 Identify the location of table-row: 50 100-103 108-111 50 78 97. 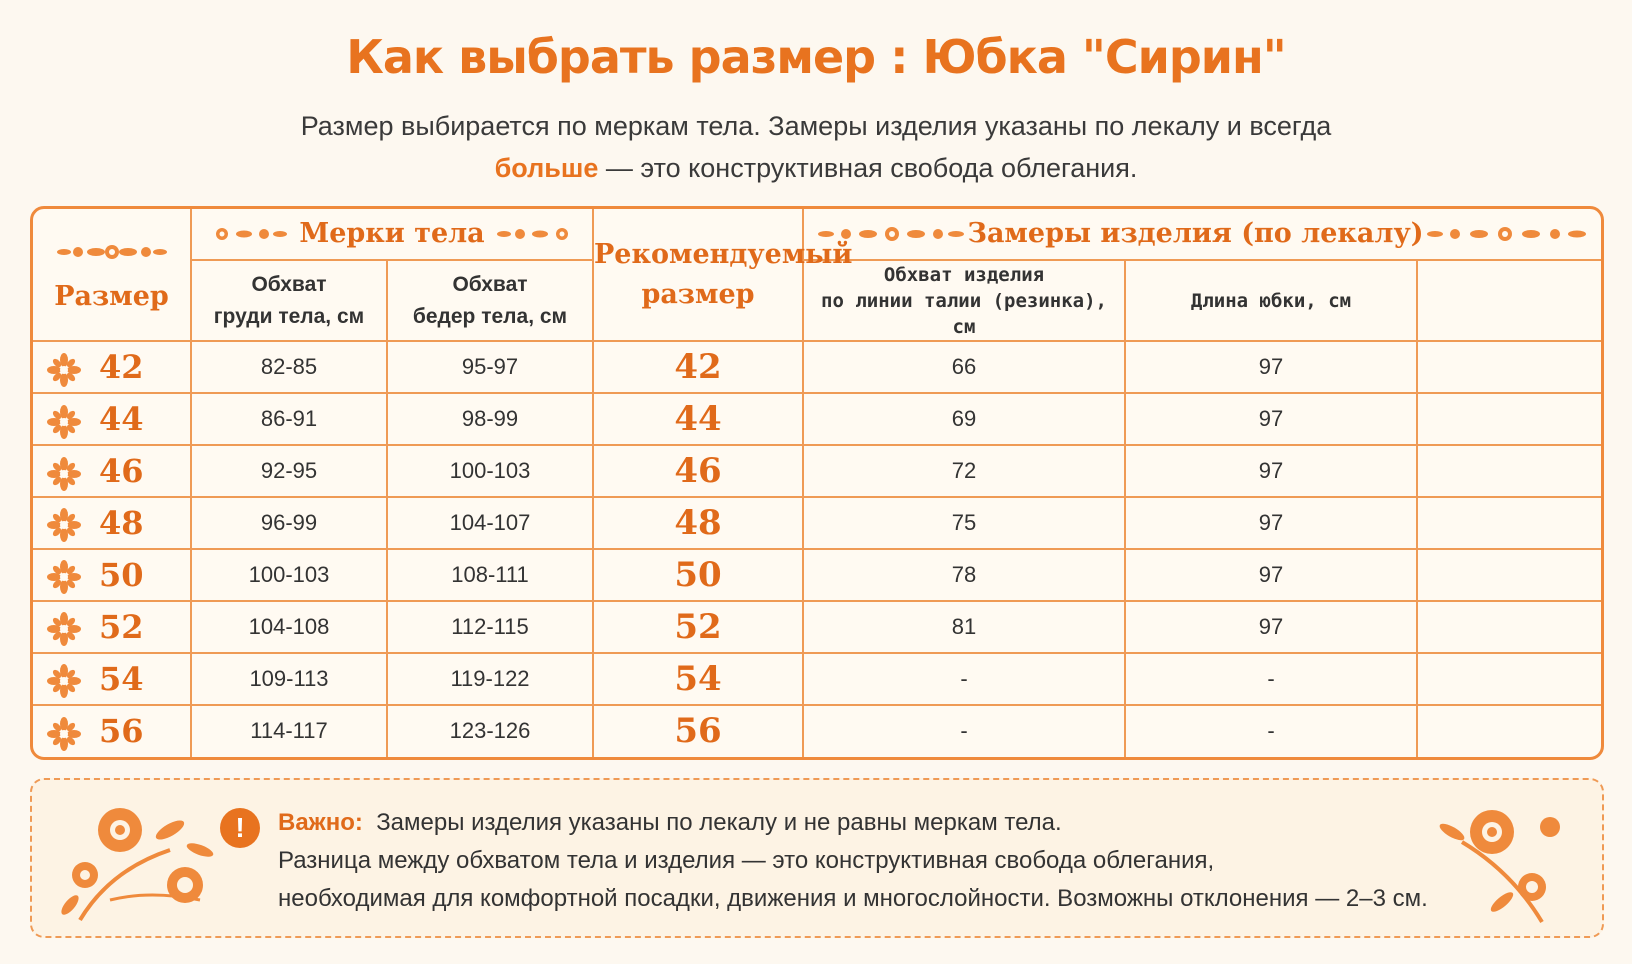
(817, 575).